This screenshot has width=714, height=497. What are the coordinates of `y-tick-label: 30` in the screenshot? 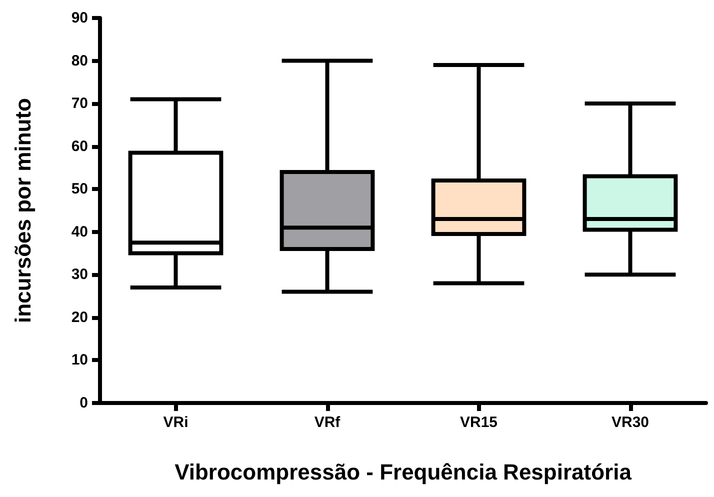 It's located at (79, 275).